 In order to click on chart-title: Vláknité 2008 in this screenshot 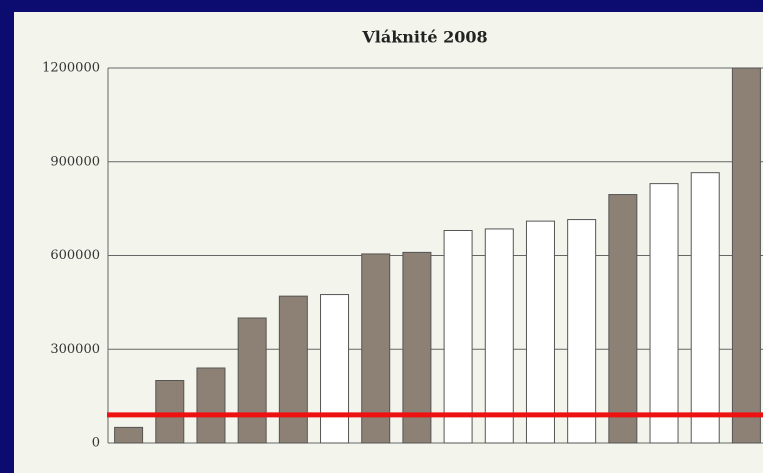, I will do `click(424, 37)`.